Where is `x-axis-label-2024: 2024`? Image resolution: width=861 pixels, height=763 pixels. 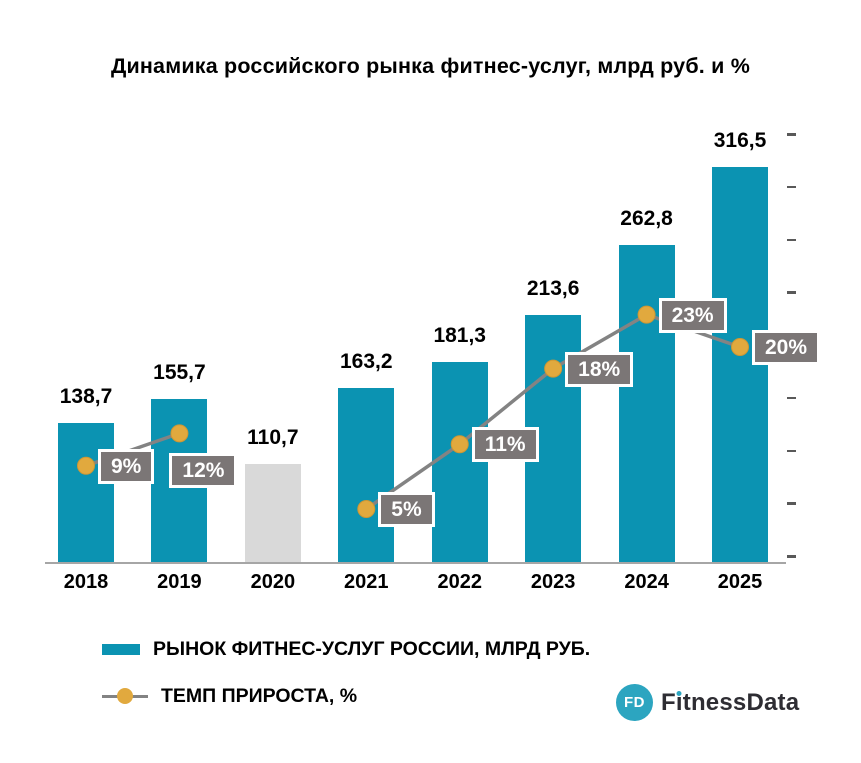
x-axis-label-2024: 2024 is located at coordinates (646, 582).